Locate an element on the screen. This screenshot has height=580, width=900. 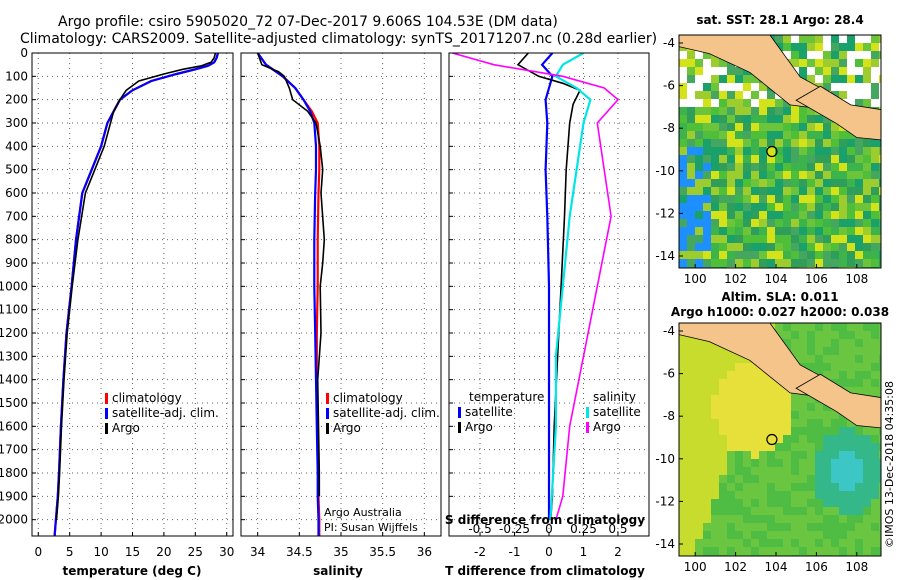
legend-label: Argo is located at coordinates (607, 427).